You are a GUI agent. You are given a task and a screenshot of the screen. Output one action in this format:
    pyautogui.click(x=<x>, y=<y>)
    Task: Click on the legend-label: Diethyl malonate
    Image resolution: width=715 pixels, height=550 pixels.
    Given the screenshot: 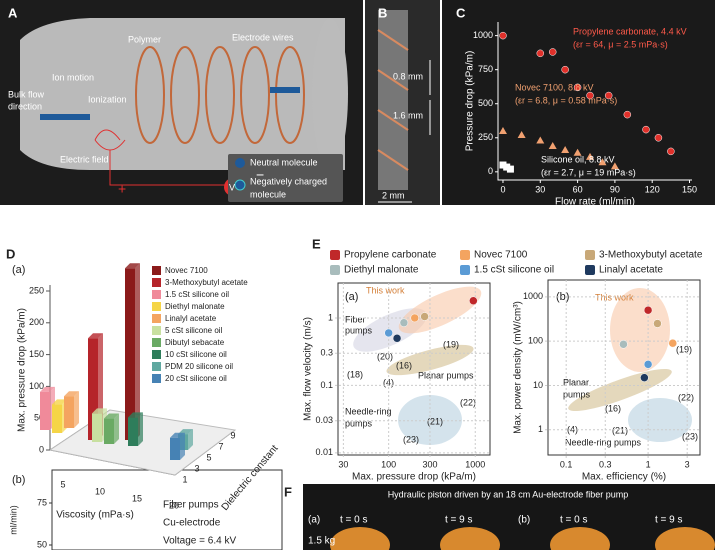 What is the action you would take?
    pyautogui.click(x=381, y=270)
    